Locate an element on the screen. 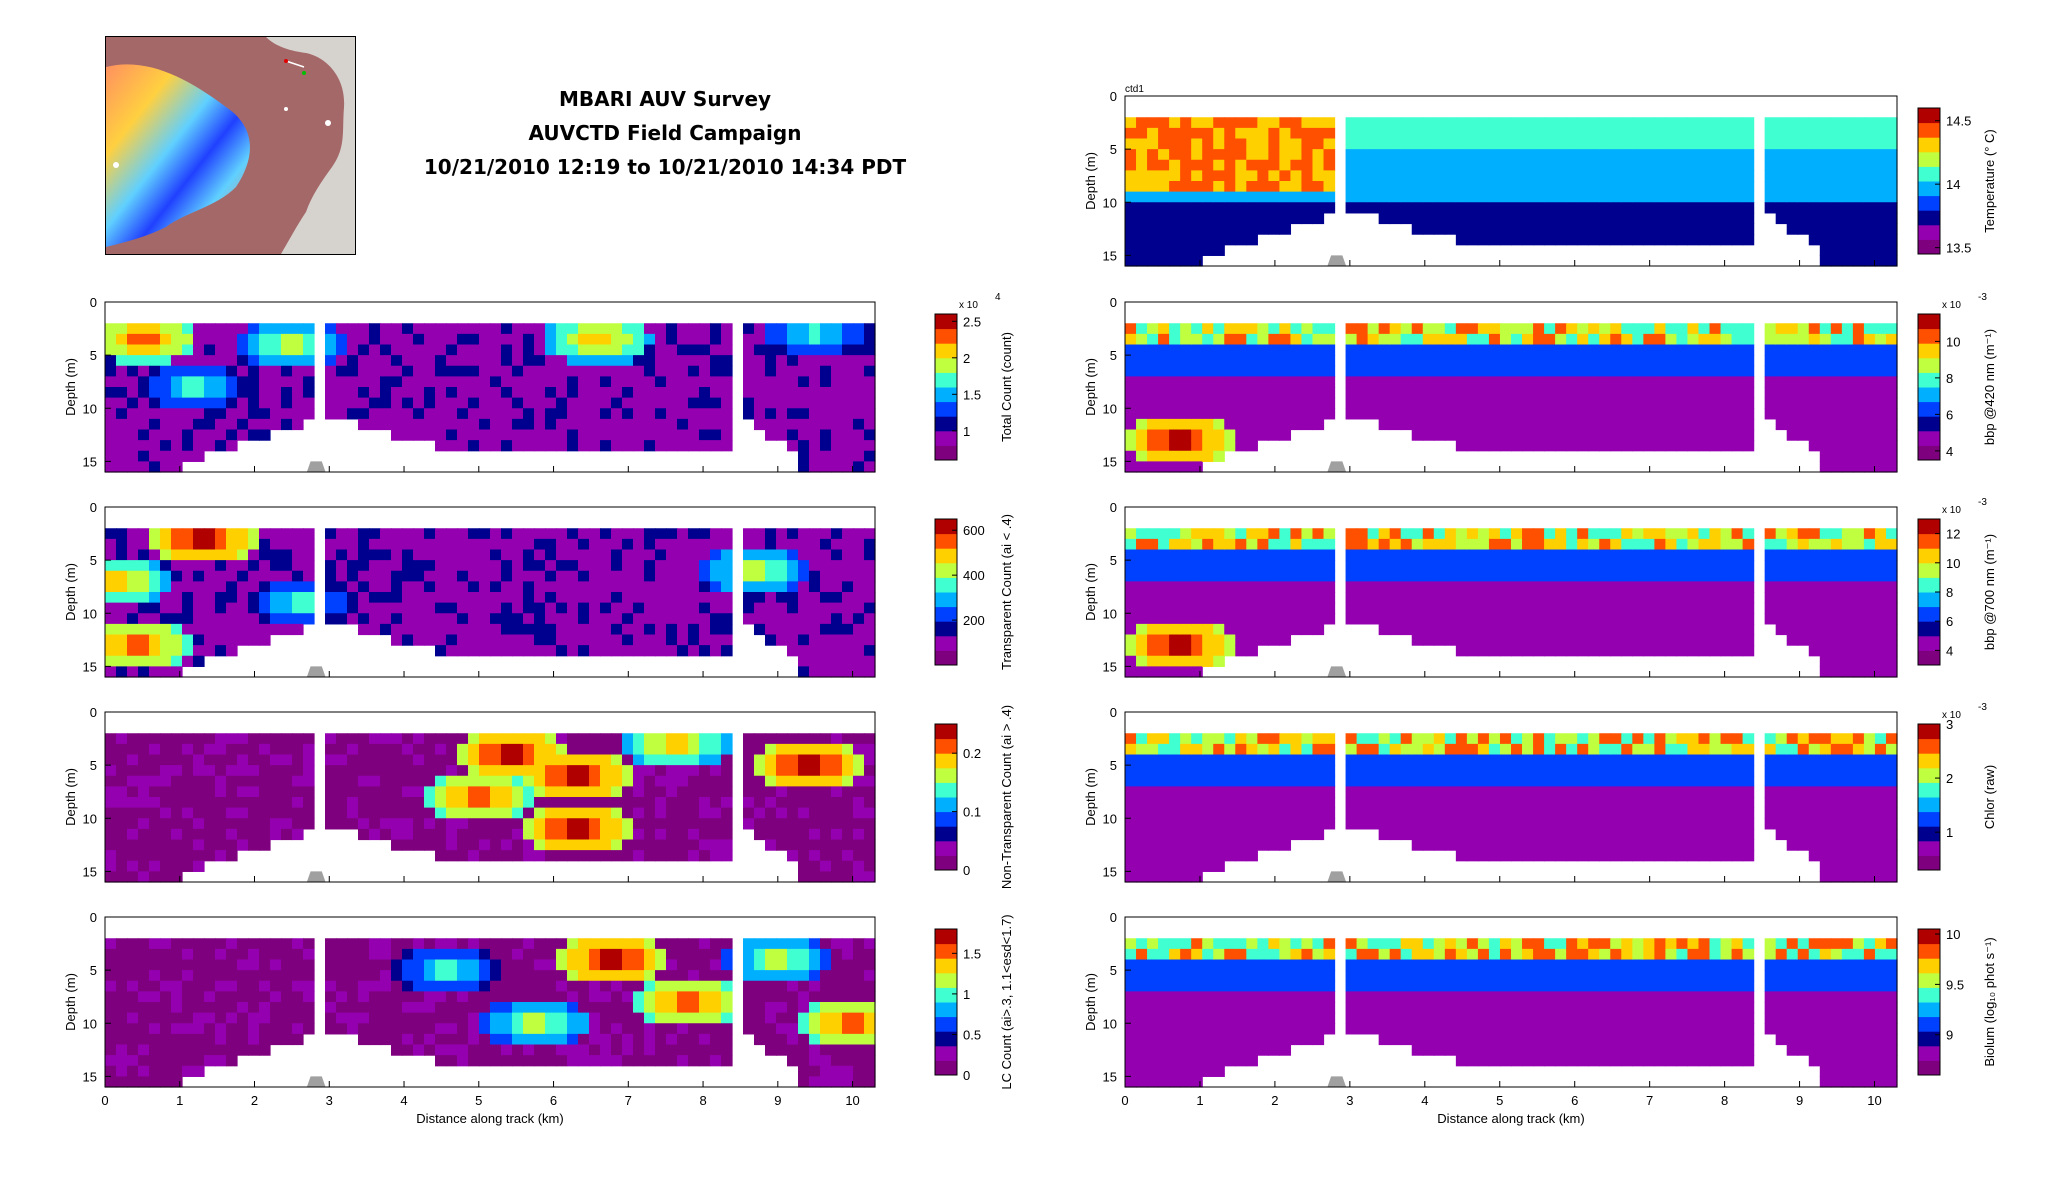 Image resolution: width=2052 pixels, height=1188 pixels. y-tick-label: 10 is located at coordinates (1110, 202).